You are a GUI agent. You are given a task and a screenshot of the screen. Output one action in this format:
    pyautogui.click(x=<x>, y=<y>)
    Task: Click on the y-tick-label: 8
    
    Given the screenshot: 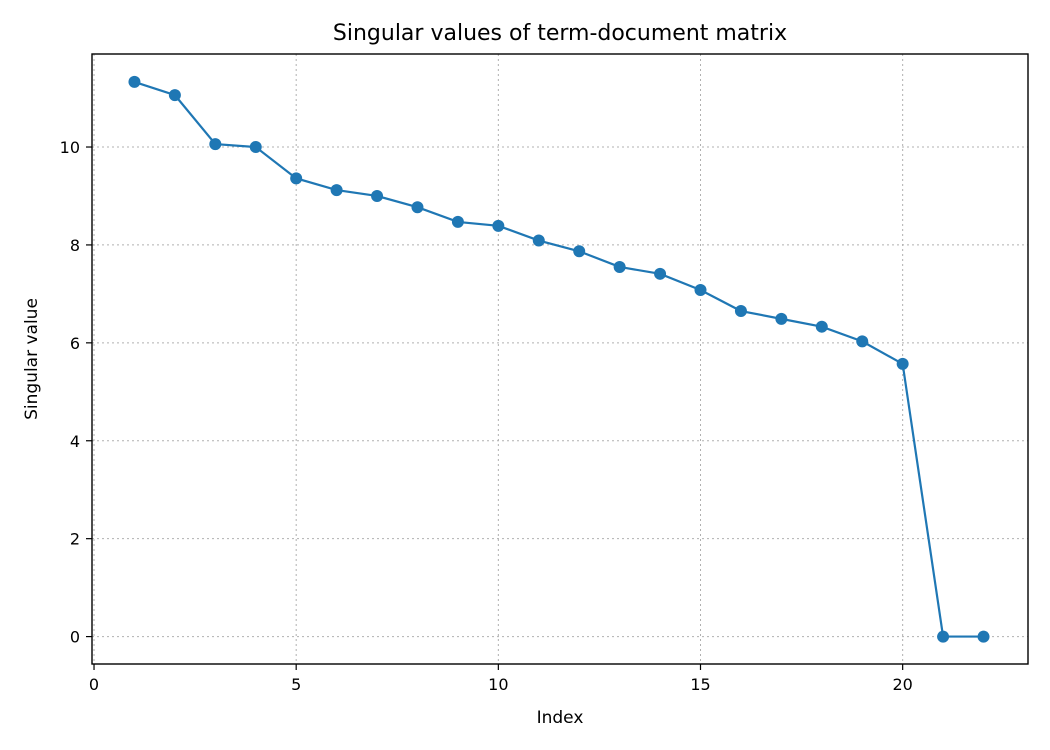 What is the action you would take?
    pyautogui.click(x=75, y=245)
    